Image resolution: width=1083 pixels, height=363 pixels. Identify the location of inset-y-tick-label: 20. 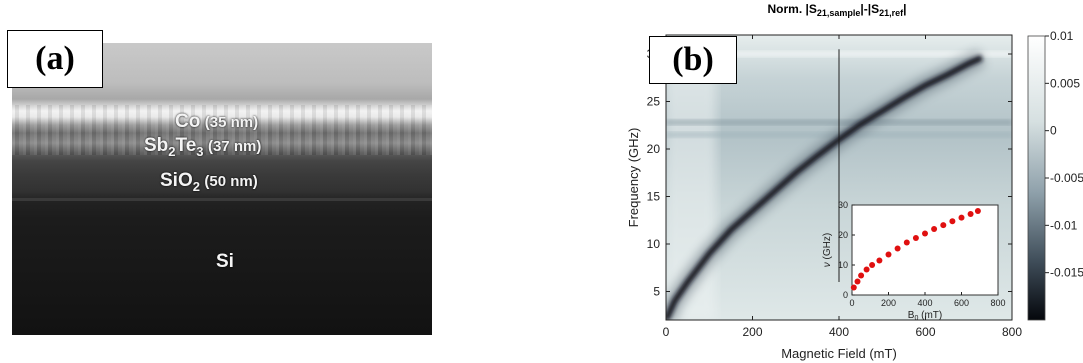
(843, 235).